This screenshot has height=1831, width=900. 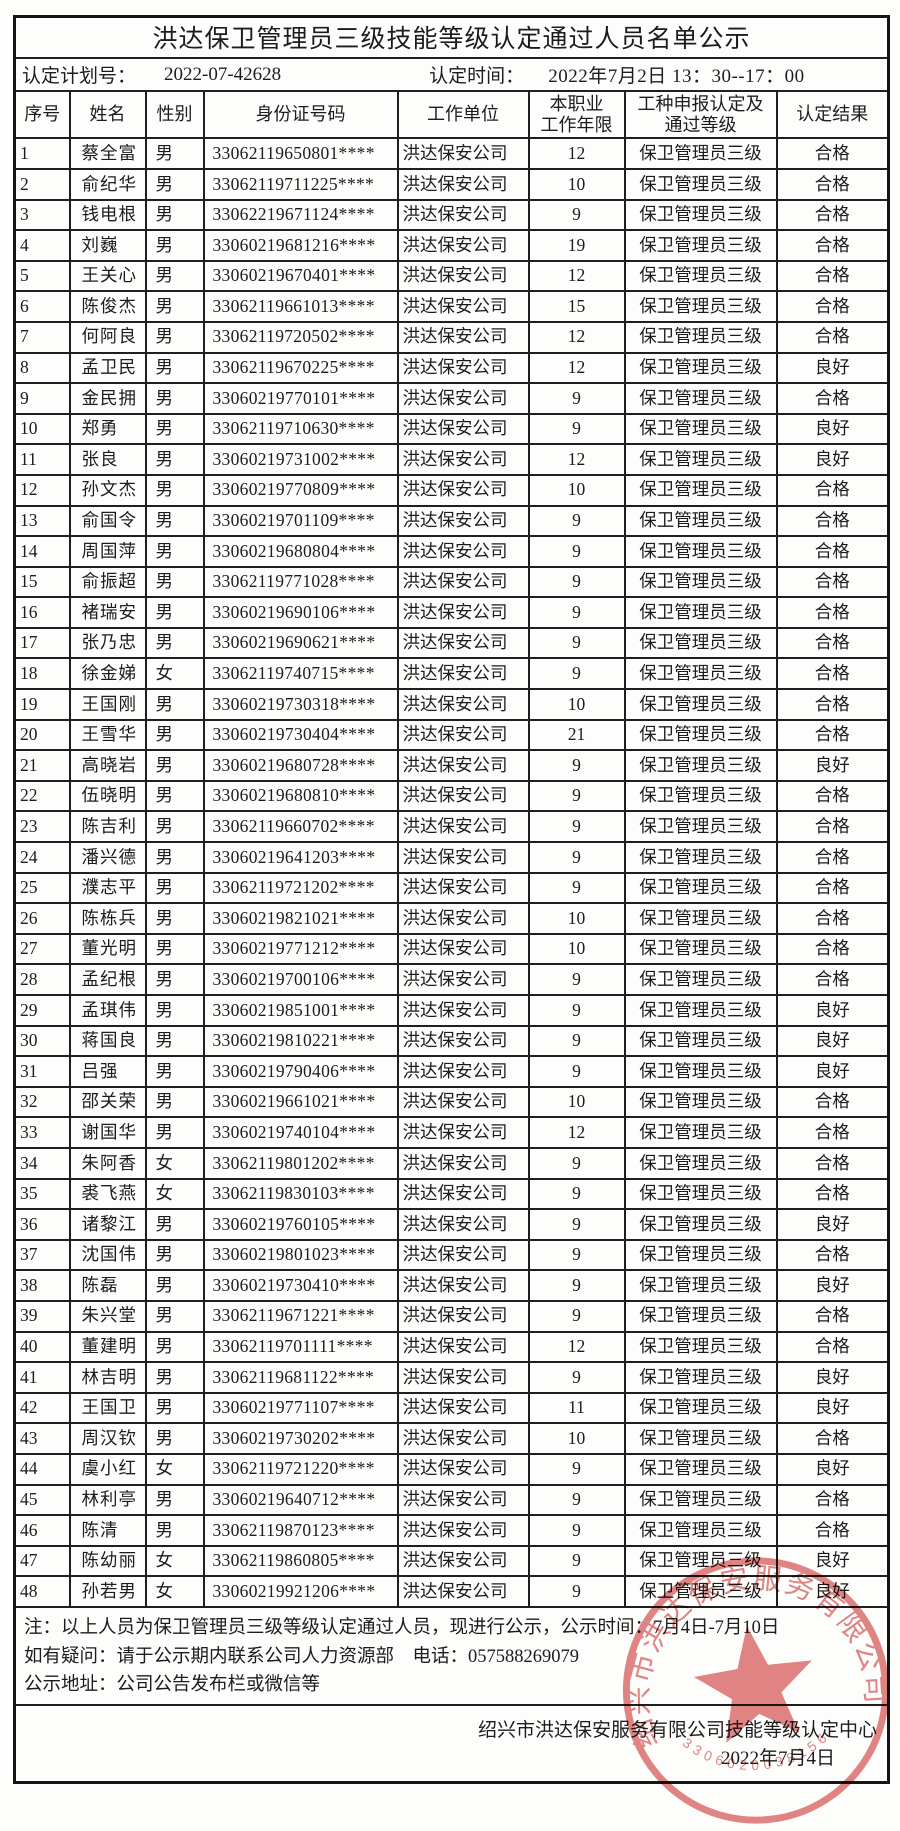 What do you see at coordinates (42, 735) in the screenshot?
I see `cell-seq: 20` at bounding box center [42, 735].